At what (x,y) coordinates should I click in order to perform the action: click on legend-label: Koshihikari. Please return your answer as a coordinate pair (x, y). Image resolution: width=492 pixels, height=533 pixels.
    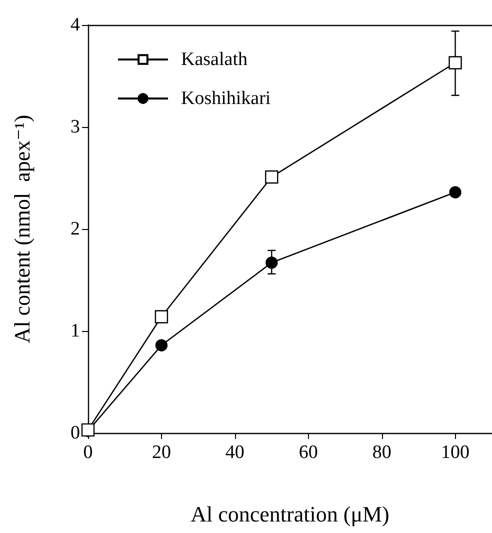
    Looking at the image, I should click on (226, 98).